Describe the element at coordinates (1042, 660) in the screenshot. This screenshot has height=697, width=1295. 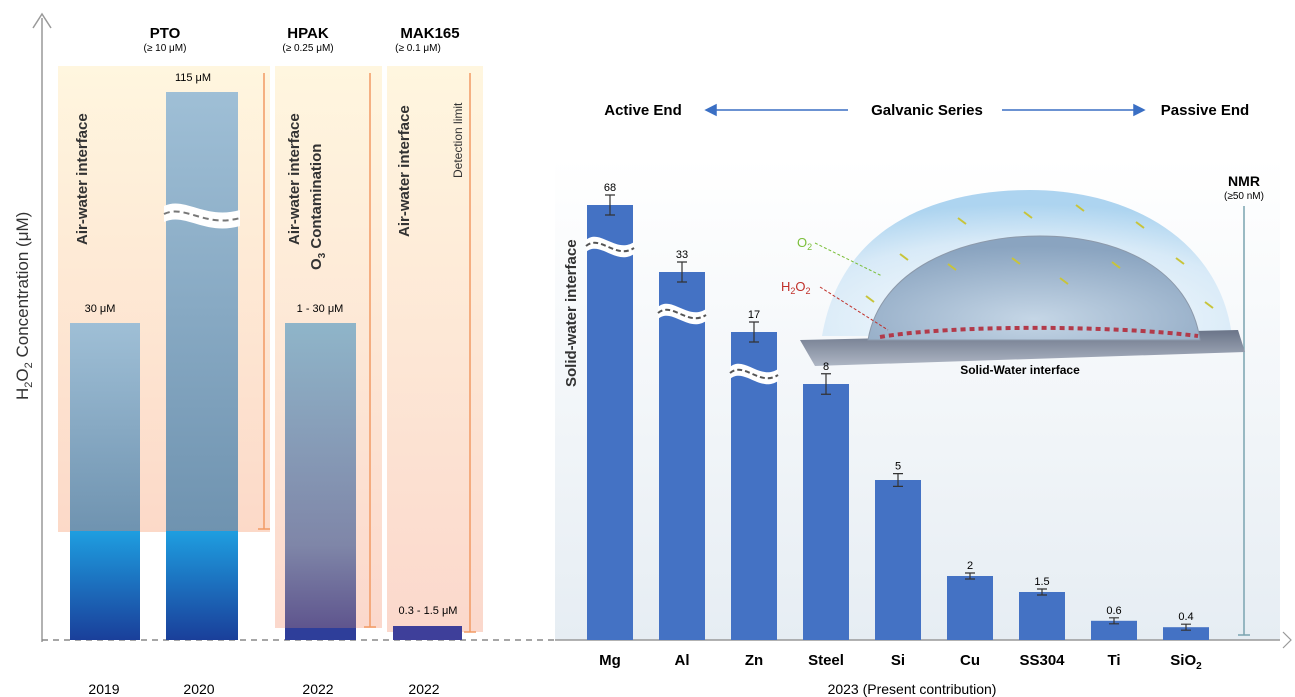
I see `category-label-ss304: SS304` at that location.